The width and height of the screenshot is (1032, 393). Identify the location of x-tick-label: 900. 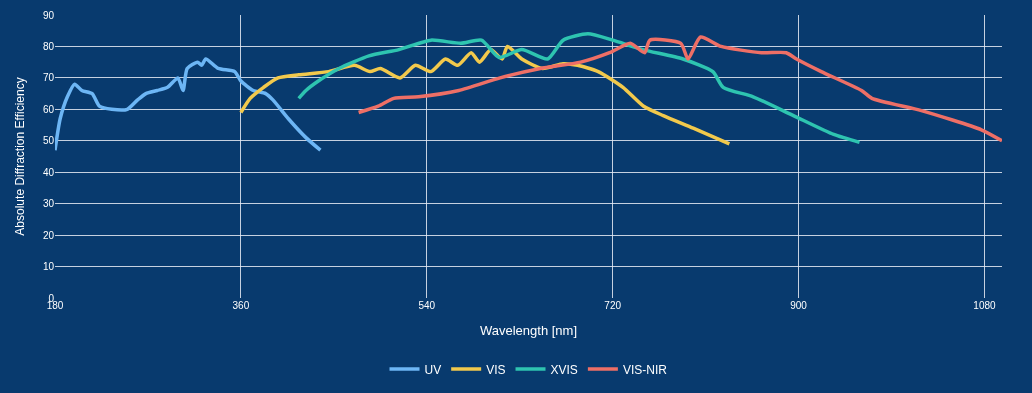
(799, 305).